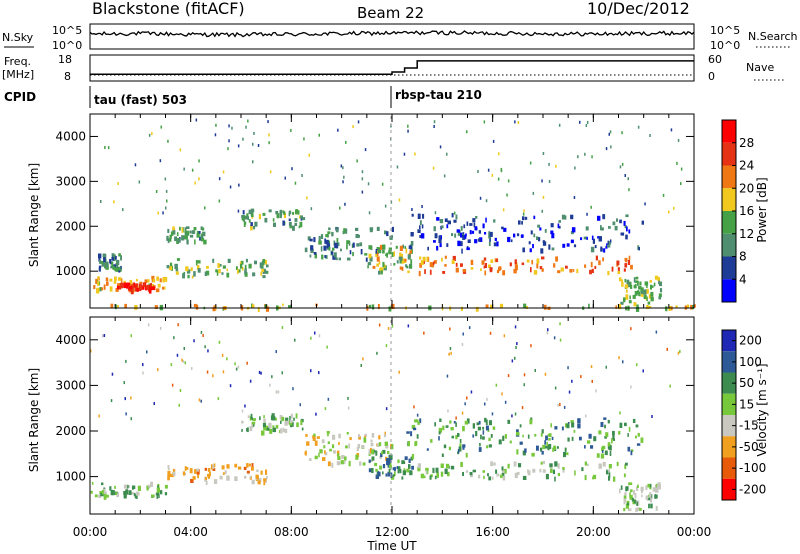  I want to click on xtick-label: 20:00, so click(593, 532).